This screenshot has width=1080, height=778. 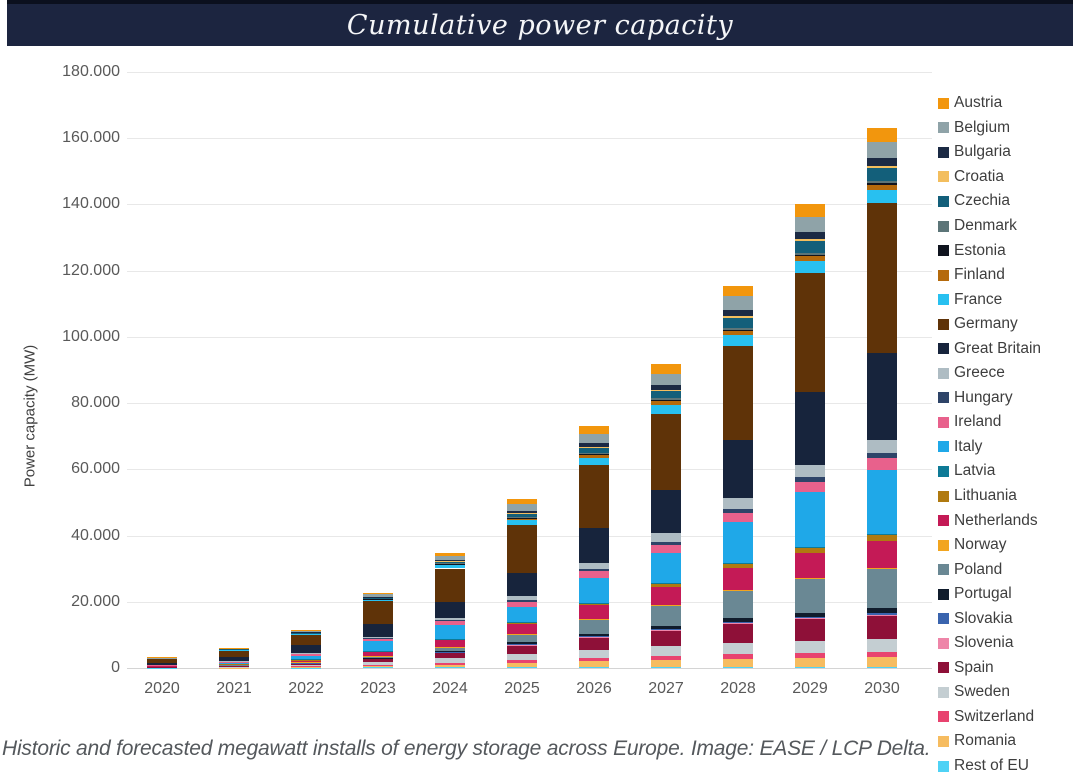 I want to click on legend-swatch-romania, so click(x=943, y=741).